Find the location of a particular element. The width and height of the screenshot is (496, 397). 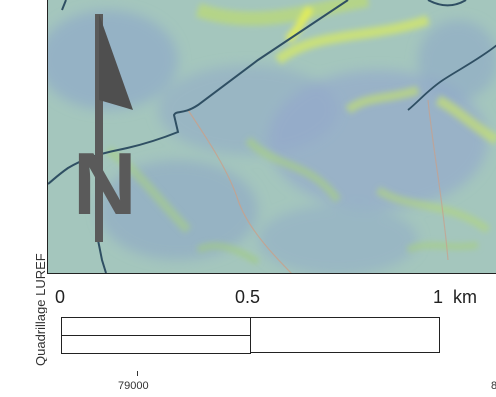

x-tick is located at coordinates (137, 373).